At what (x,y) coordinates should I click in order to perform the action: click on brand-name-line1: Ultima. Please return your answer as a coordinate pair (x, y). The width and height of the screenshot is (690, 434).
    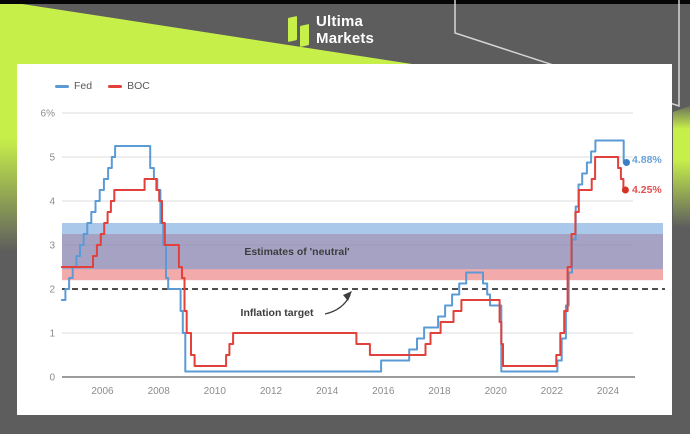
    Looking at the image, I should click on (340, 21).